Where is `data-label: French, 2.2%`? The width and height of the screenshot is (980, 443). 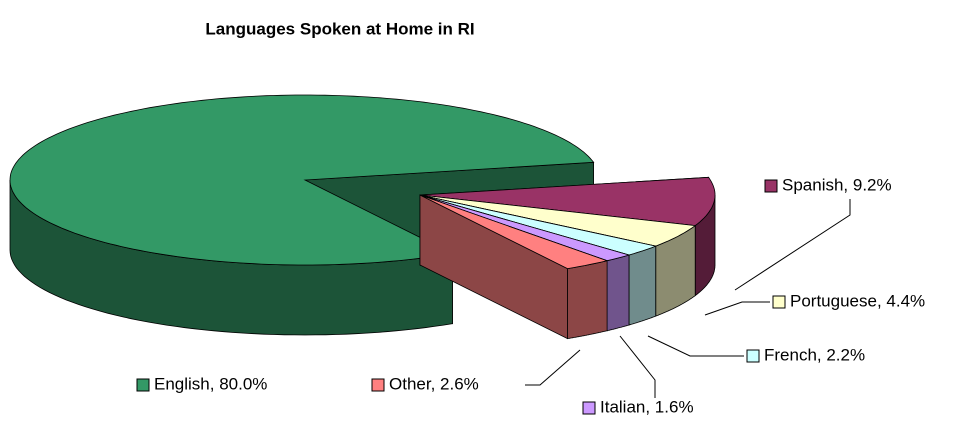
data-label: French, 2.2% is located at coordinates (814, 354).